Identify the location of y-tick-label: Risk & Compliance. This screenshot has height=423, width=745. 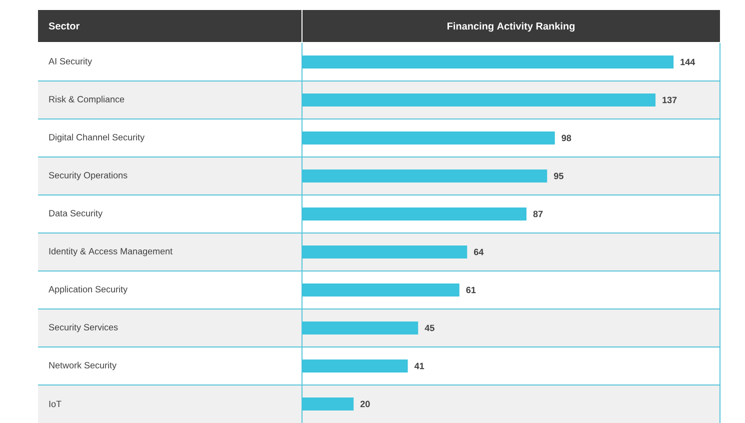
(86, 100).